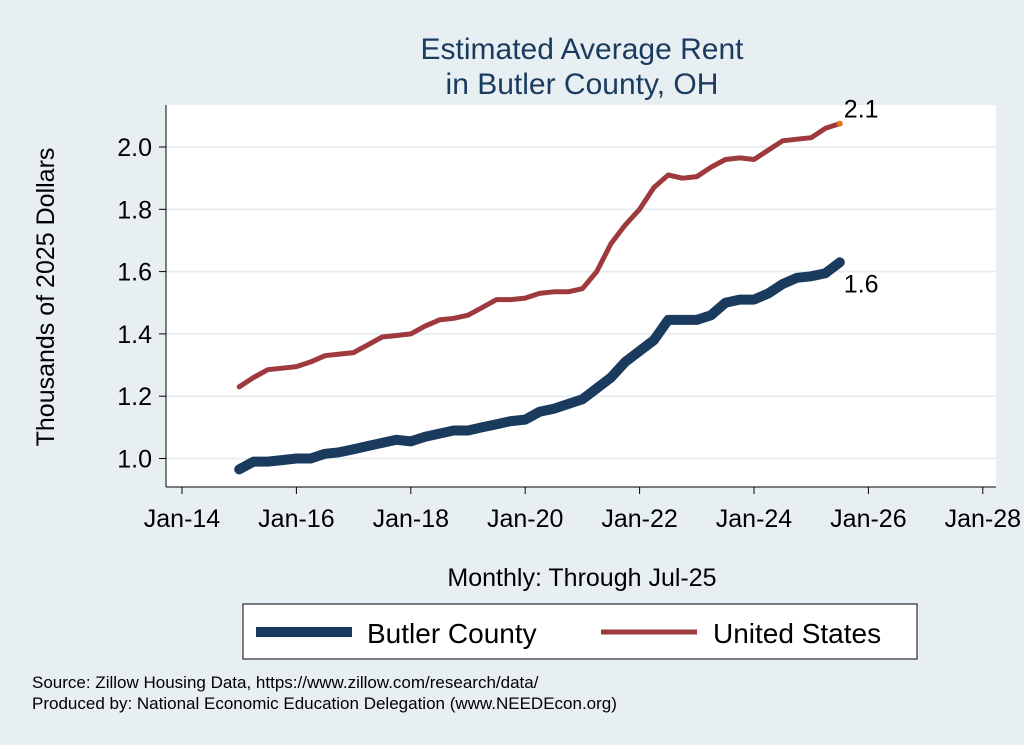 The height and width of the screenshot is (745, 1024). What do you see at coordinates (583, 49) in the screenshot?
I see `chart-title-line-1: Estimated Average Rent` at bounding box center [583, 49].